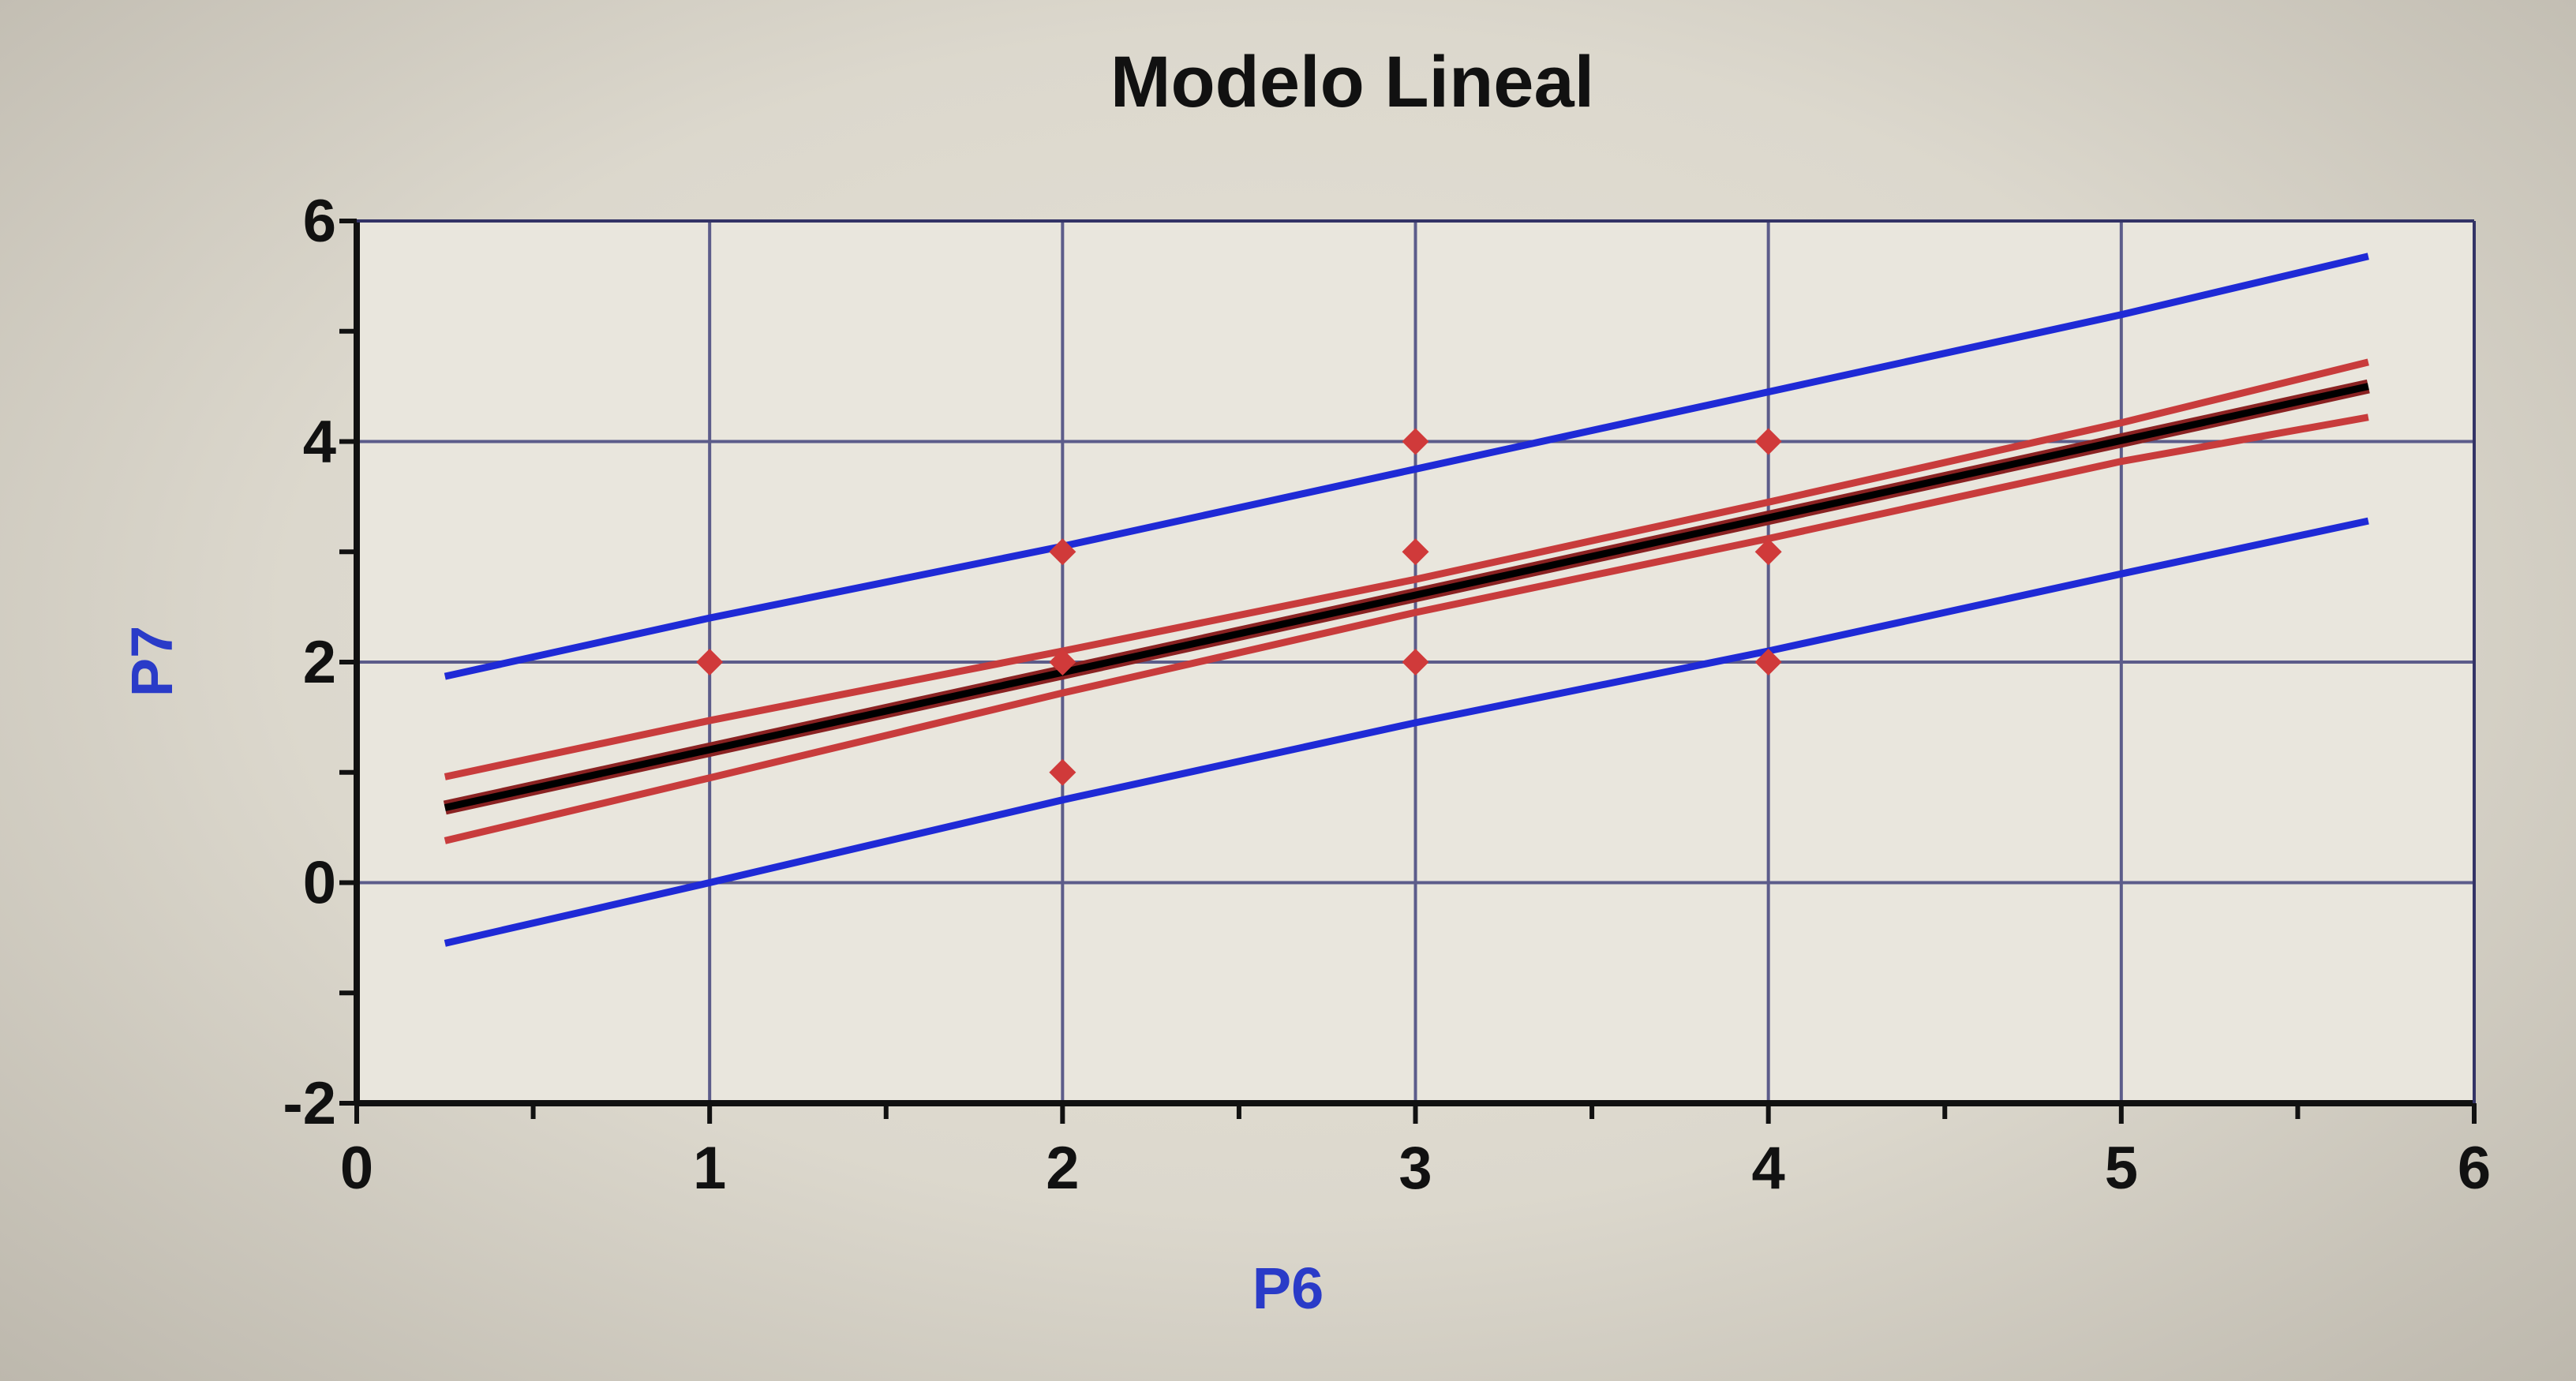  I want to click on x-tick-label: 1, so click(709, 1168).